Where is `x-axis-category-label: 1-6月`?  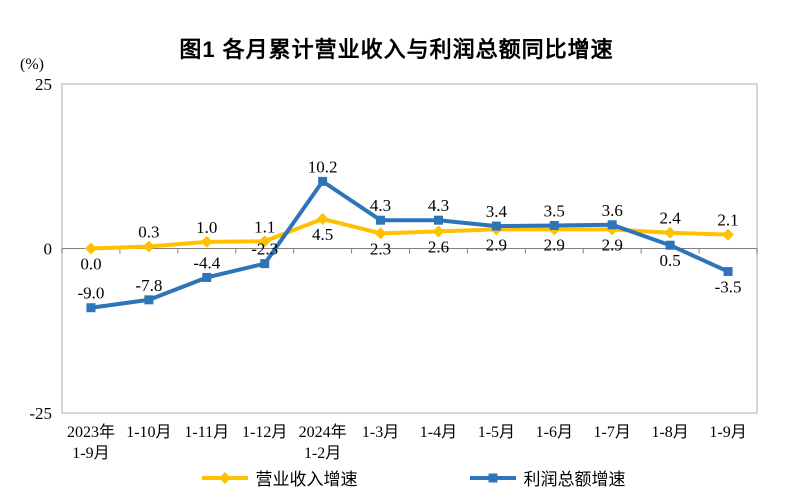 x-axis-category-label: 1-6月 is located at coordinates (554, 432).